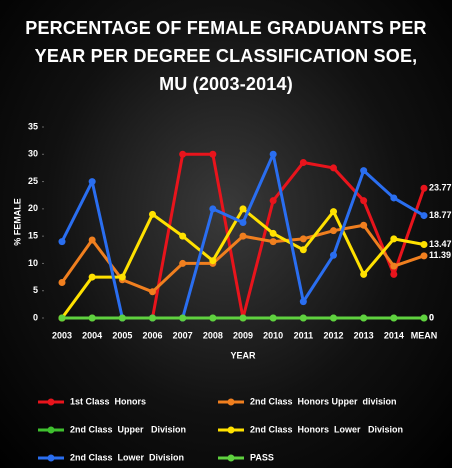 The height and width of the screenshot is (468, 452). Describe the element at coordinates (243, 335) in the screenshot. I see `x-tick-label: 2009` at that location.